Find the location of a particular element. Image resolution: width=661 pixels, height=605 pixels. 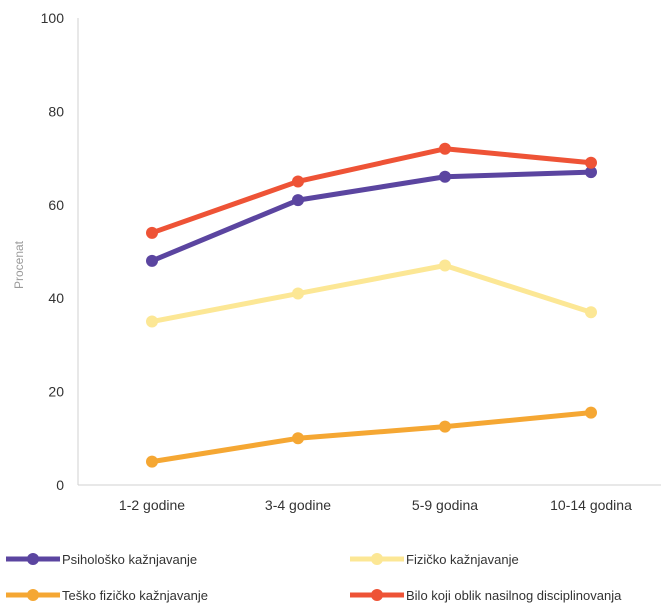

y-tick-label: 100 is located at coordinates (53, 18).